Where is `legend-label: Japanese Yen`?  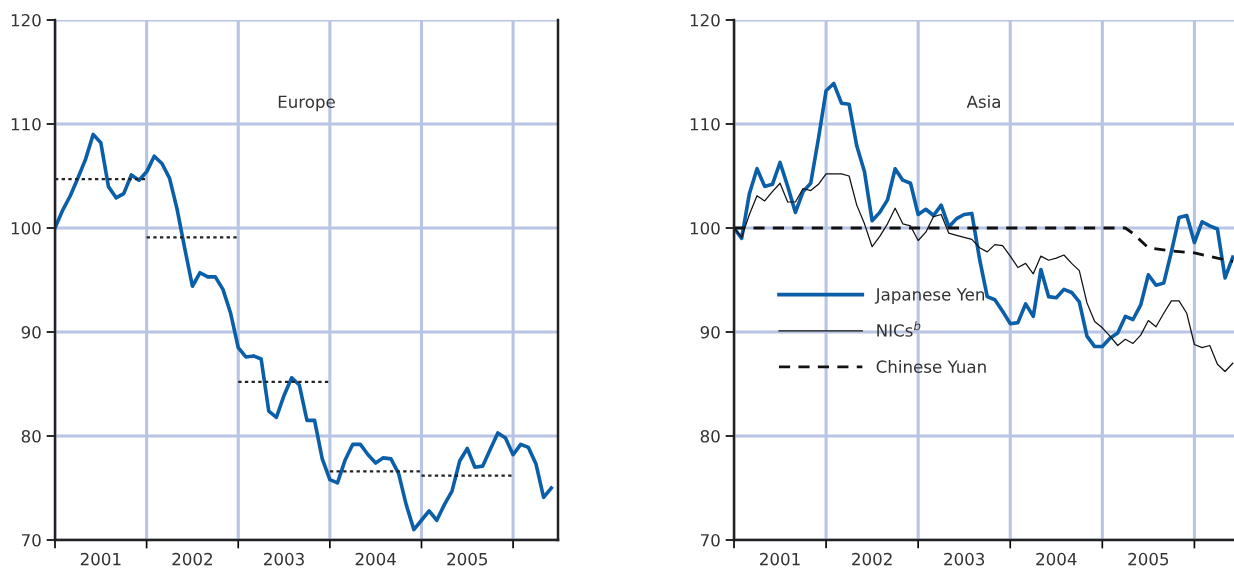
legend-label: Japanese Yen is located at coordinates (929, 296).